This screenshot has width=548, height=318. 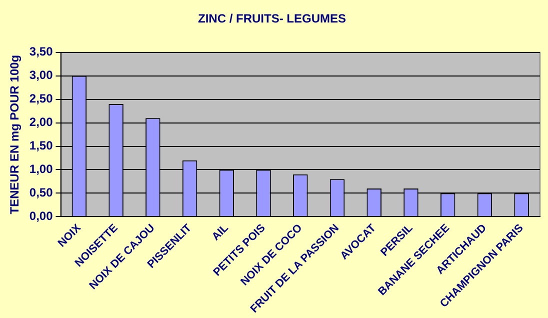 What do you see at coordinates (15, 134) in the screenshot?
I see `y-axis-title: TENEUR EN mg POUR 100g` at bounding box center [15, 134].